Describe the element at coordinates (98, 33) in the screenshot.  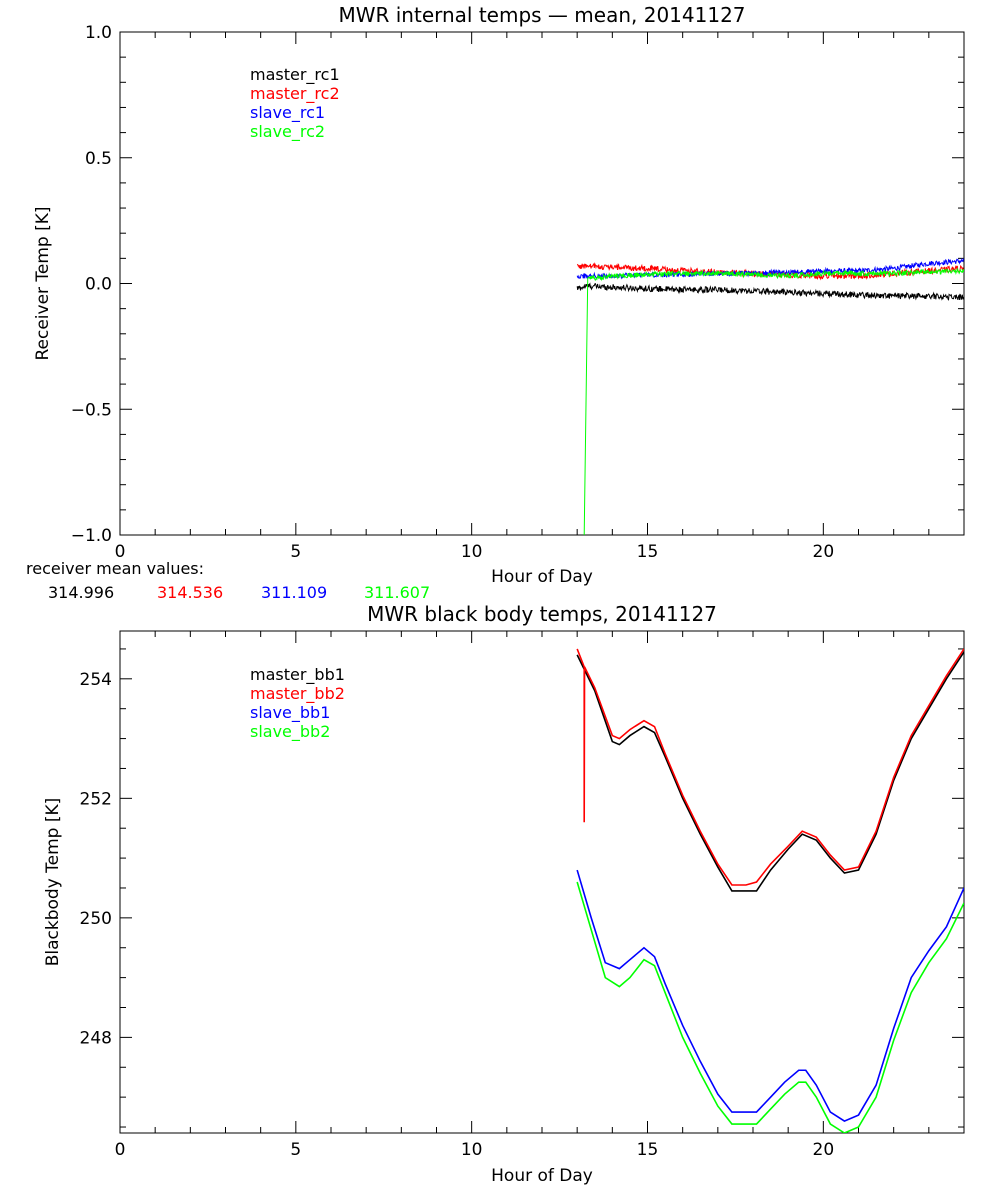
I see `y-tick-label: 1.0` at that location.